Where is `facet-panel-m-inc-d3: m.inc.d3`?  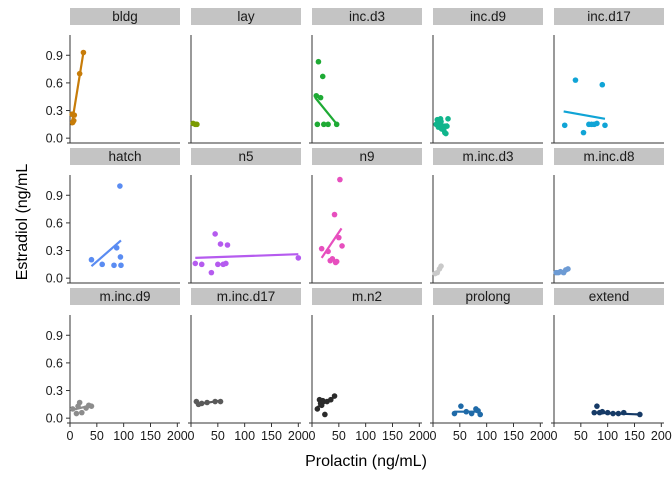
facet-panel-m-inc-d3: m.inc.d3 is located at coordinates (486, 216).